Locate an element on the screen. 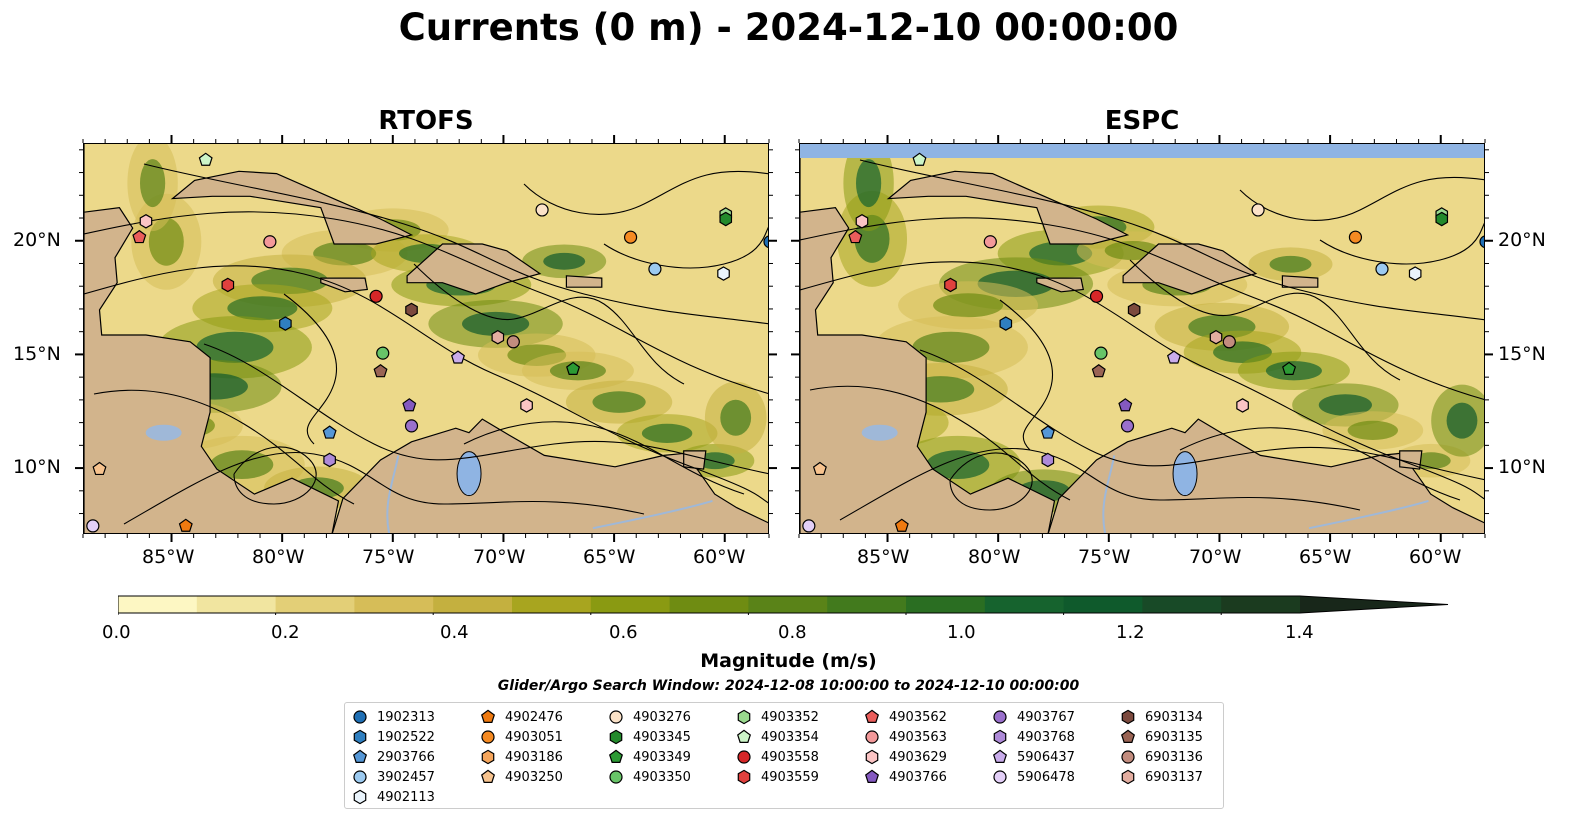 The width and height of the screenshot is (1577, 827). colorbar-tick-3: 0.6 is located at coordinates (623, 632).